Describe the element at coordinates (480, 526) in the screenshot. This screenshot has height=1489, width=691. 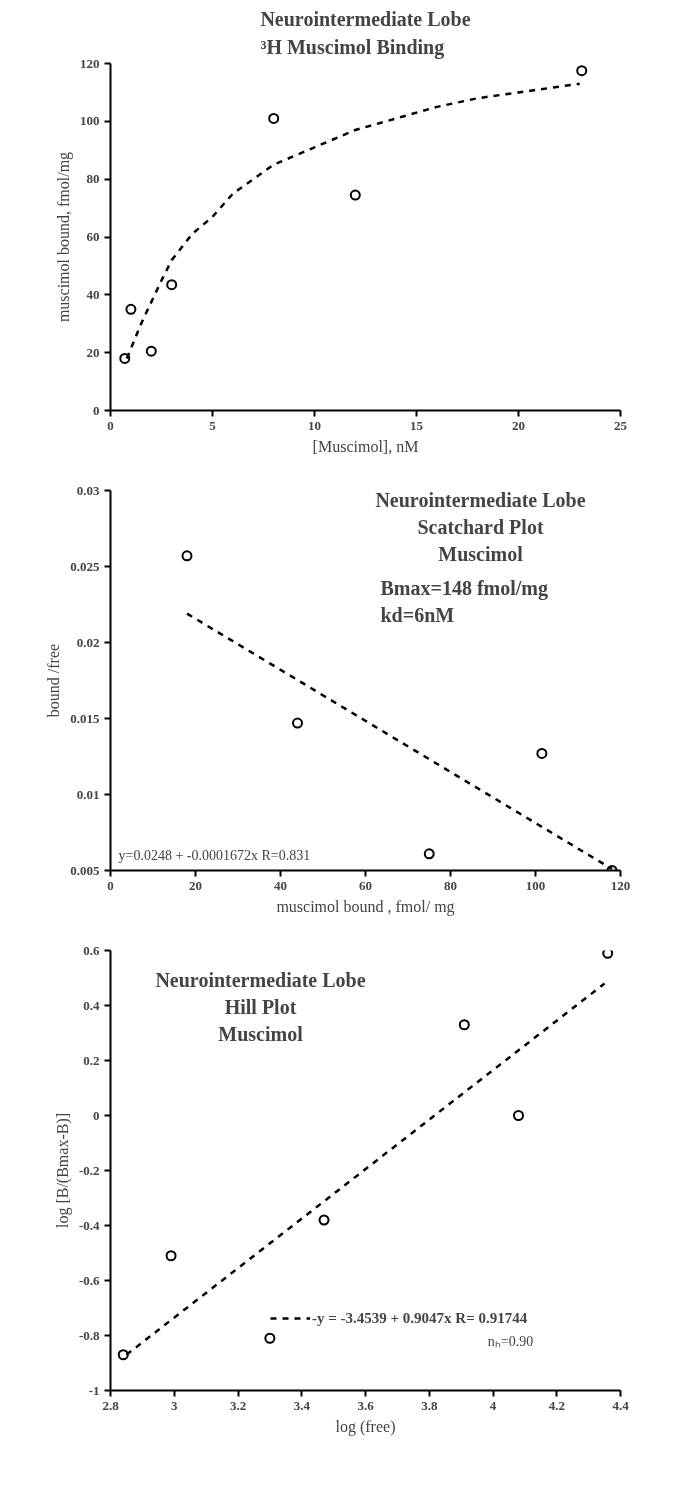
I see `text: Neurointermediate Lobe Scatchard Plot Muscimol` at that location.